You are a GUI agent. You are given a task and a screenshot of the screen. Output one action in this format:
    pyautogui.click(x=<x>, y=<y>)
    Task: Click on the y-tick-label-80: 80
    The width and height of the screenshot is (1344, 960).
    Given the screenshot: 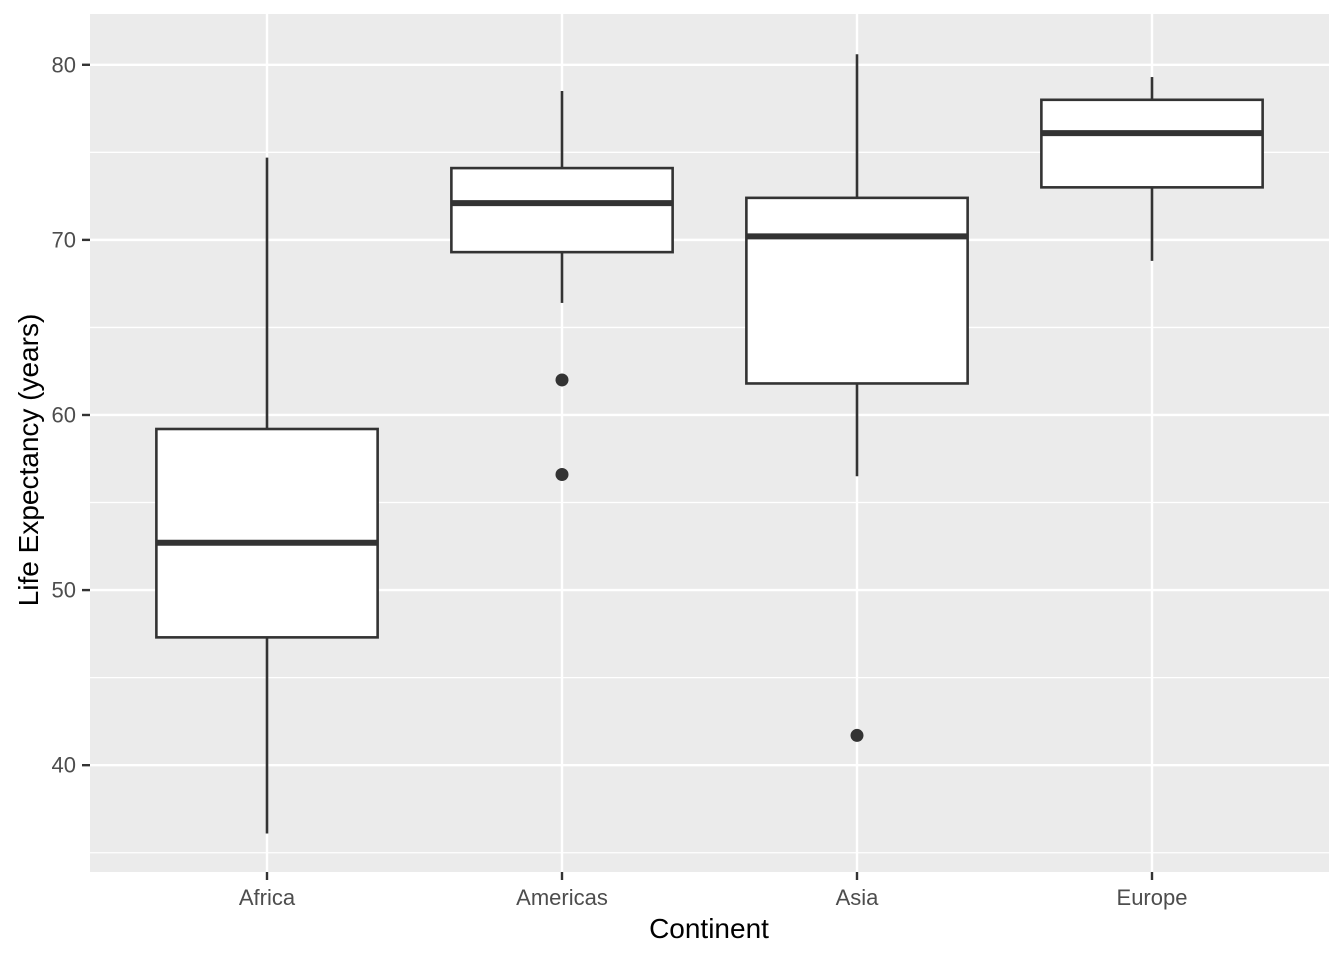 What is the action you would take?
    pyautogui.click(x=64, y=64)
    